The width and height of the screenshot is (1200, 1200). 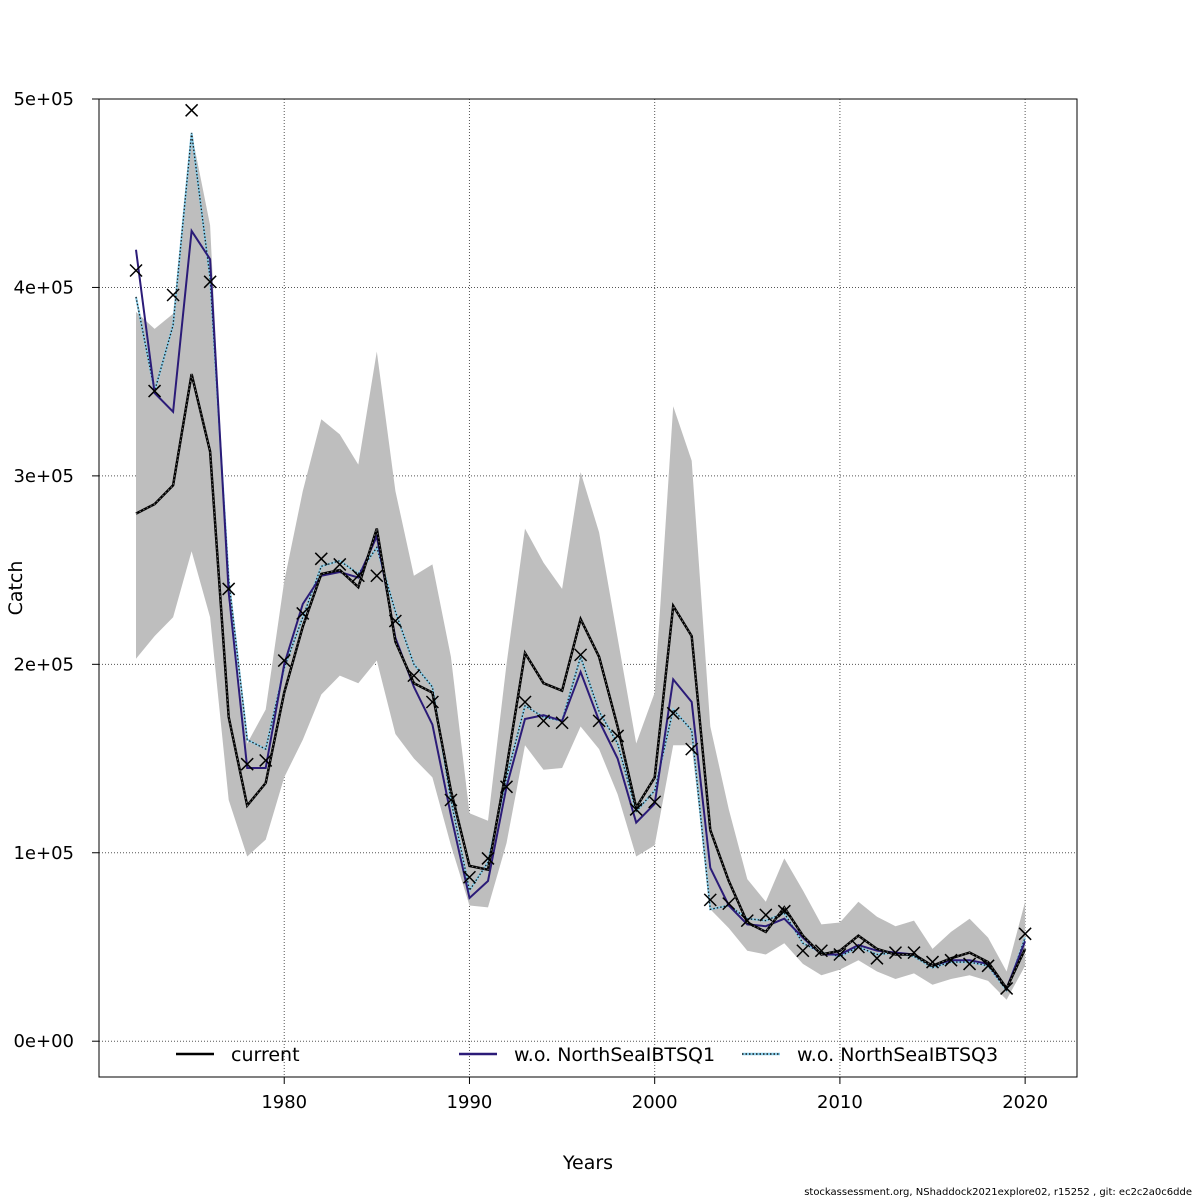 What do you see at coordinates (897, 1055) in the screenshot?
I see `legend-label-wo-q3: w.o. NorthSeaIBTSQ3` at bounding box center [897, 1055].